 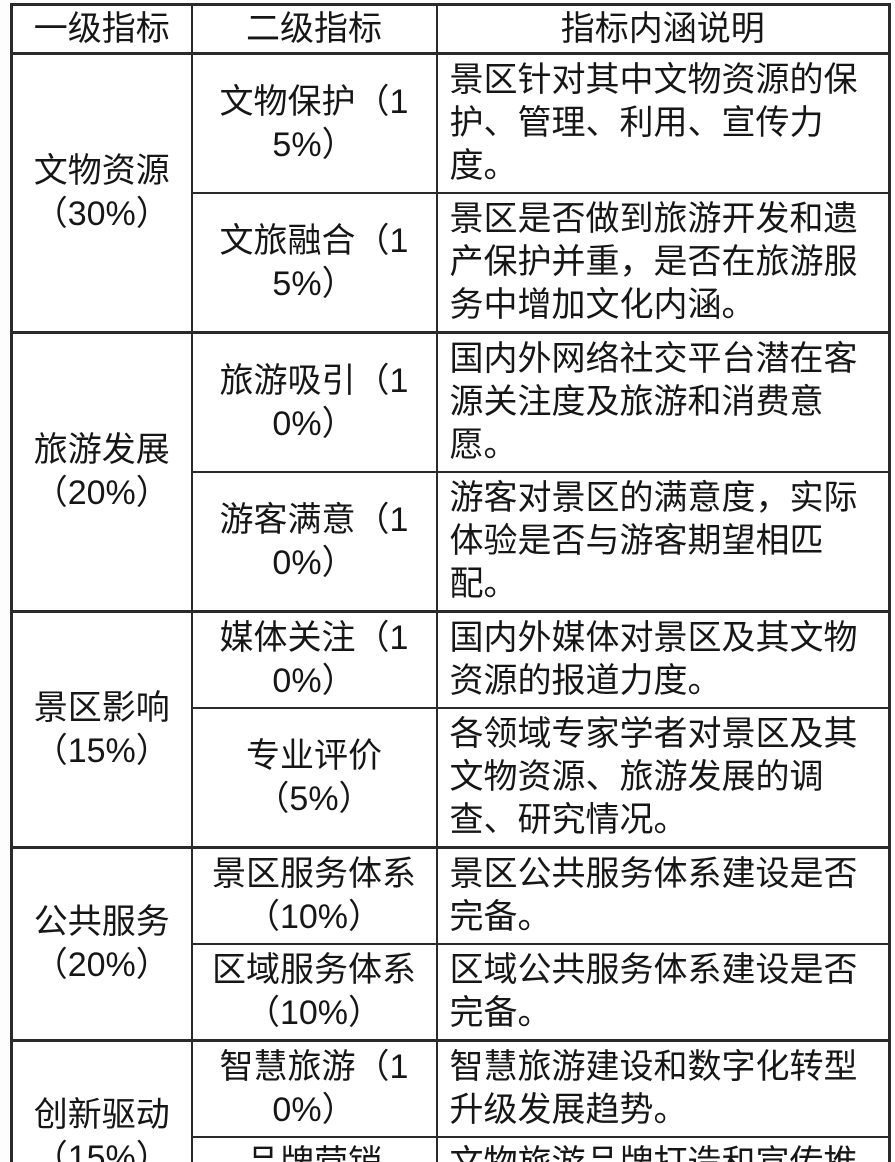 I want to click on column-header-primary-indicator: 一级指标, so click(x=101, y=29).